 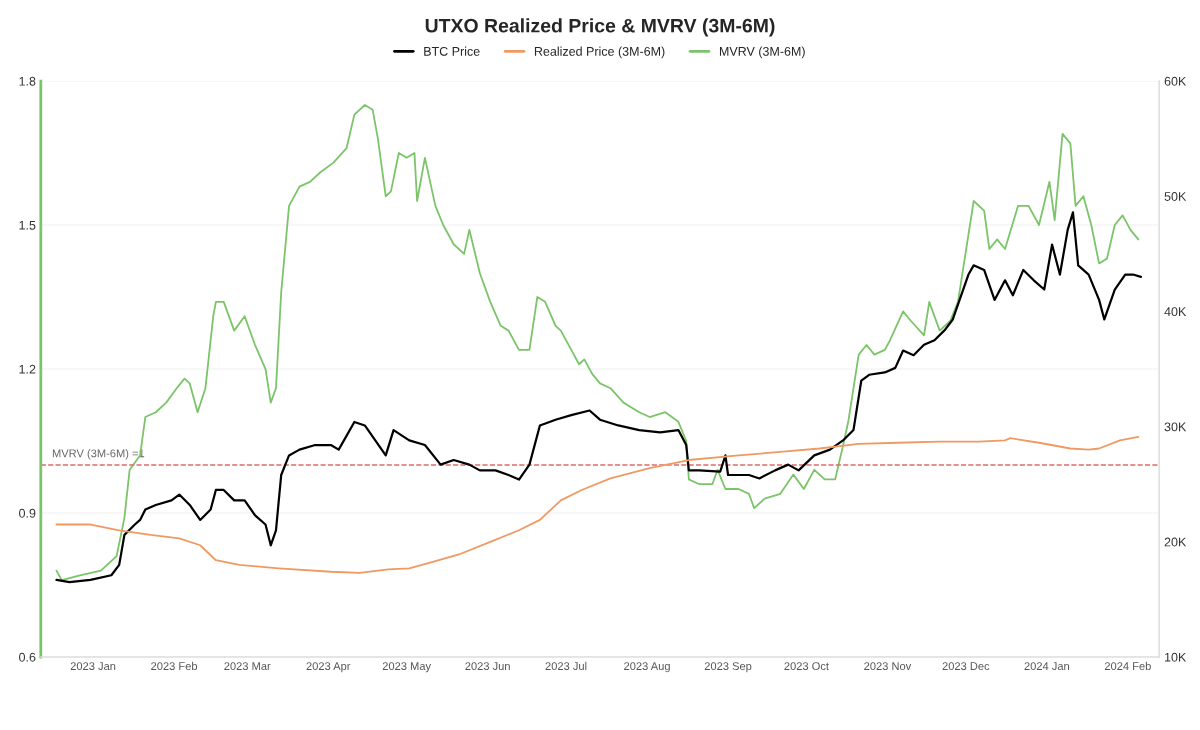 I want to click on x-tick-label: 2023 Apr, so click(x=328, y=667).